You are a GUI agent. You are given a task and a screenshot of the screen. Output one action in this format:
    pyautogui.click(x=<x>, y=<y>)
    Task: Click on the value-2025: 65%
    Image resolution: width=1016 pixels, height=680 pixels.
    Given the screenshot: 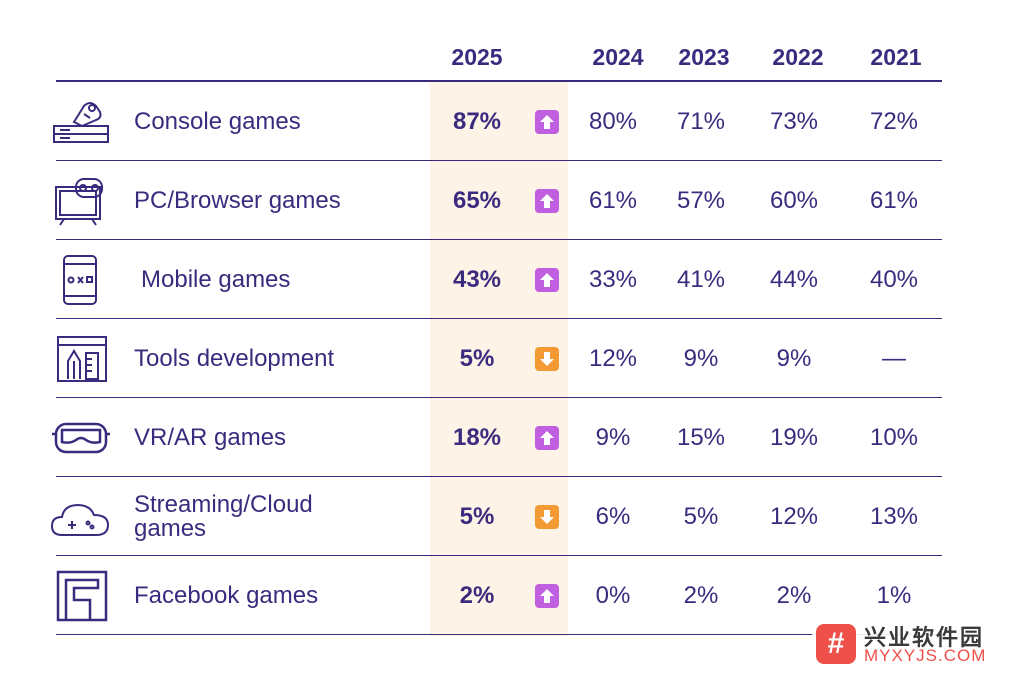 What is the action you would take?
    pyautogui.click(x=477, y=200)
    